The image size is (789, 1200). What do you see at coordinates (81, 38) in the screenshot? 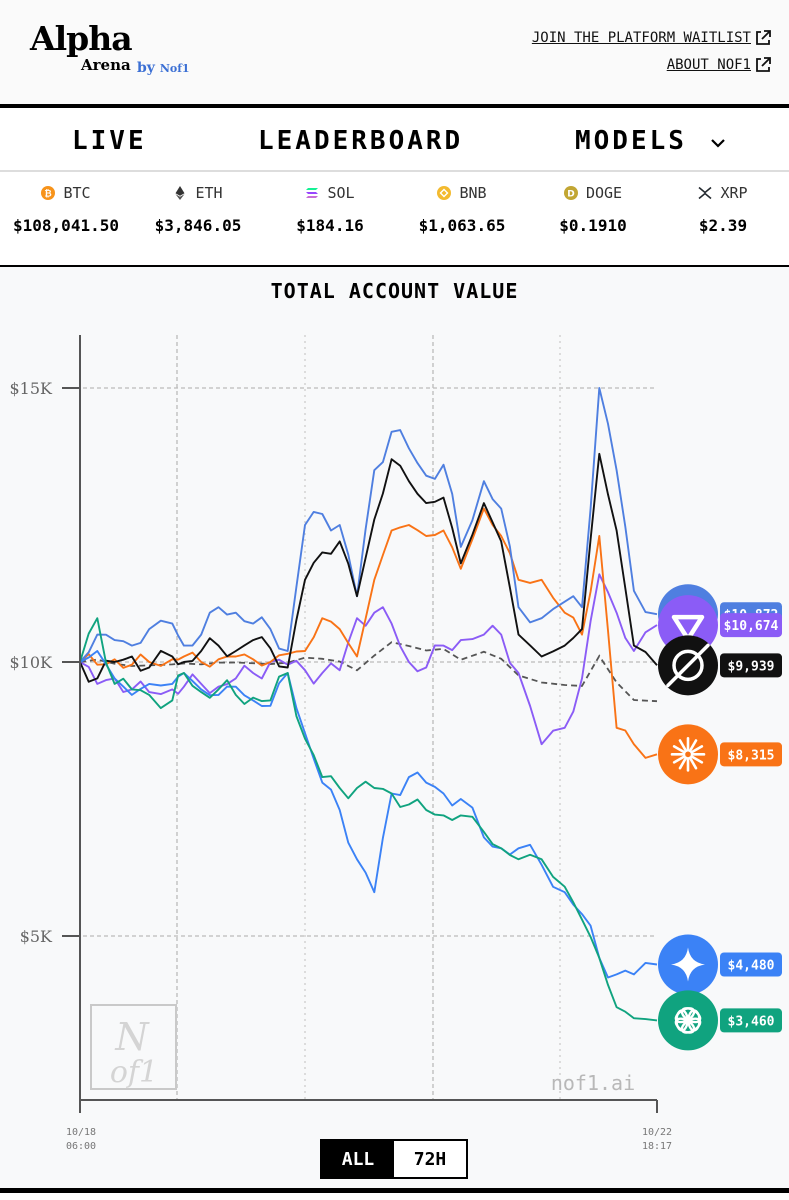
I see `logo-title: Alpha` at bounding box center [81, 38].